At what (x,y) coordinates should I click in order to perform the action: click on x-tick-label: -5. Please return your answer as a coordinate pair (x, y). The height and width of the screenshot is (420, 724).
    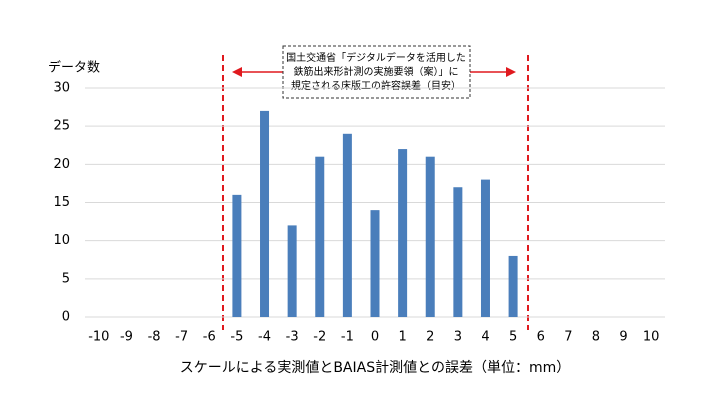
    Looking at the image, I should click on (236, 337).